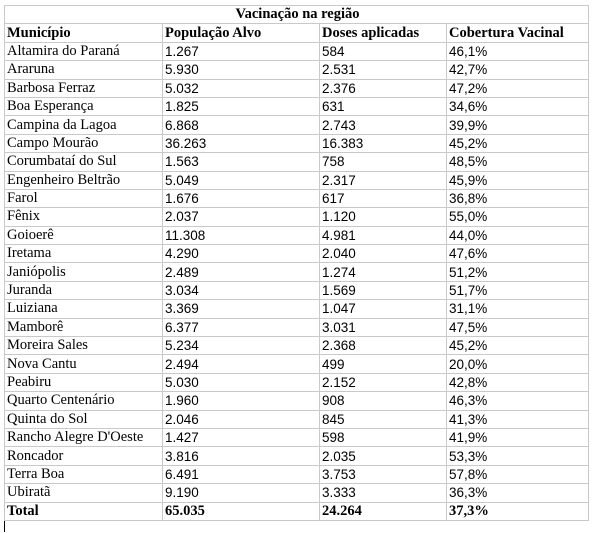 Image resolution: width=595 pixels, height=533 pixels. Describe the element at coordinates (241, 290) in the screenshot. I see `populacao-alvo-cell: 3.034` at that location.